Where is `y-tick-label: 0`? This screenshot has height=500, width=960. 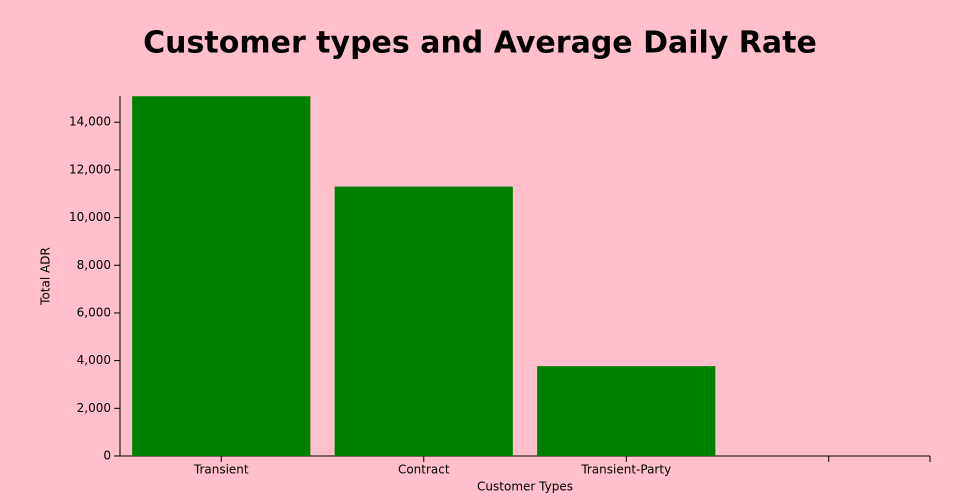
y-tick-label: 0 is located at coordinates (107, 456).